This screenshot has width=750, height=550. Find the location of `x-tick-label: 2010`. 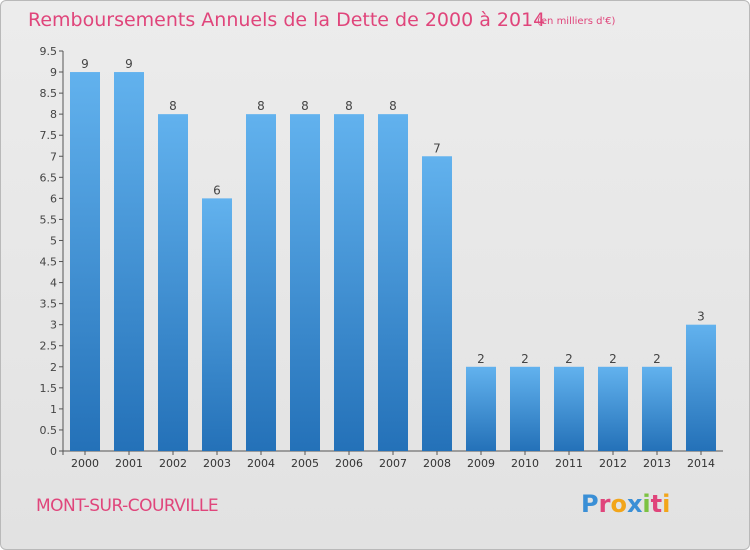

x-tick-label: 2010 is located at coordinates (525, 463).